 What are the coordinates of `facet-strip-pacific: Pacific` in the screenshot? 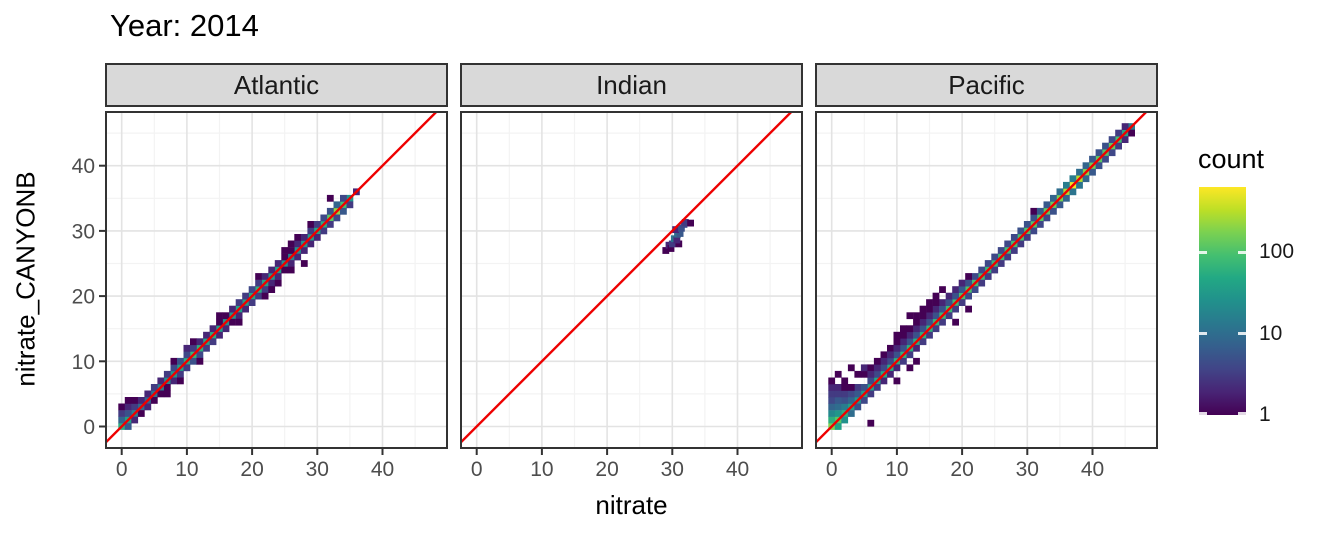 It's located at (986, 85).